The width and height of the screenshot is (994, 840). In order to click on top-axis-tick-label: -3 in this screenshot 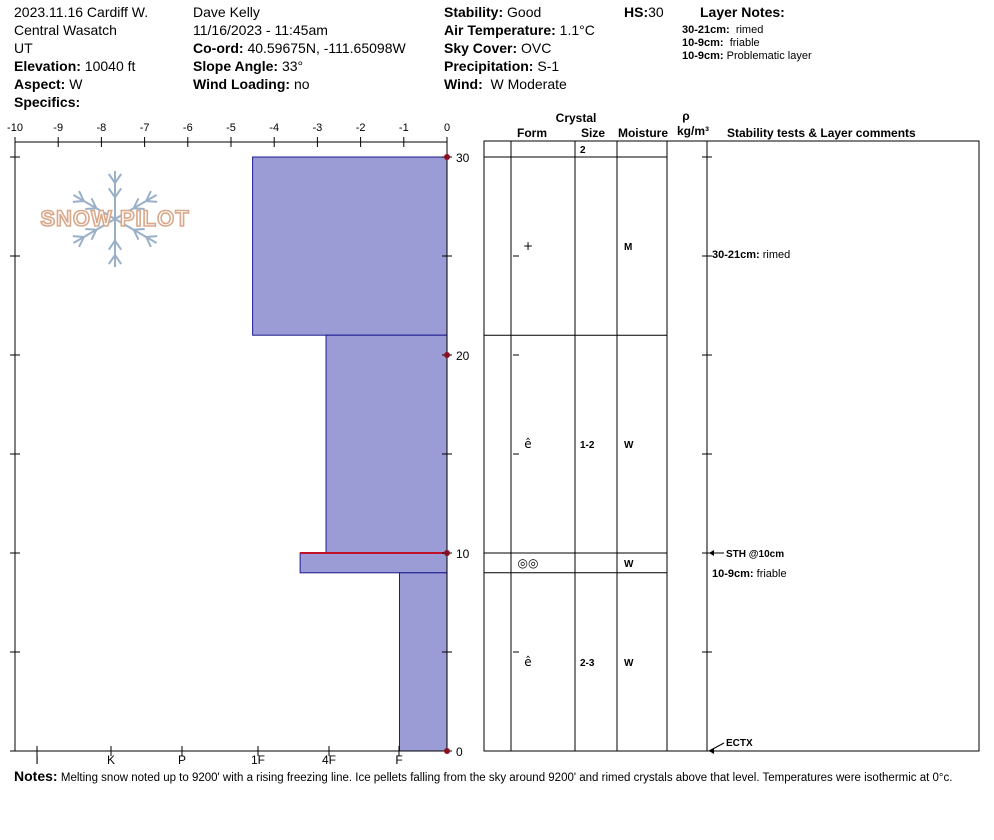, I will do `click(318, 128)`.